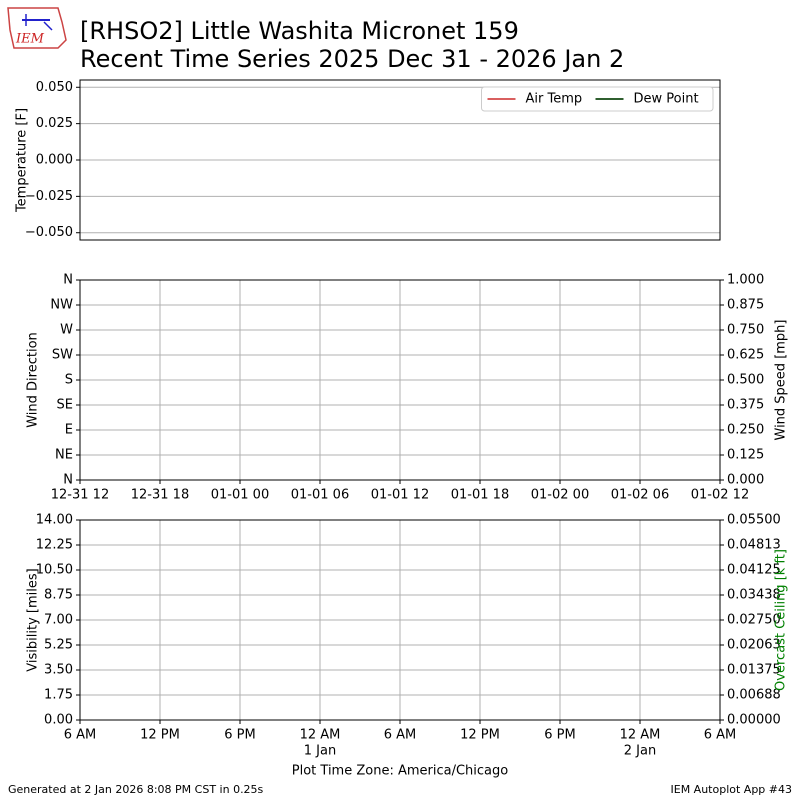  I want to click on y-tick-label: 5.25, so click(58, 645).